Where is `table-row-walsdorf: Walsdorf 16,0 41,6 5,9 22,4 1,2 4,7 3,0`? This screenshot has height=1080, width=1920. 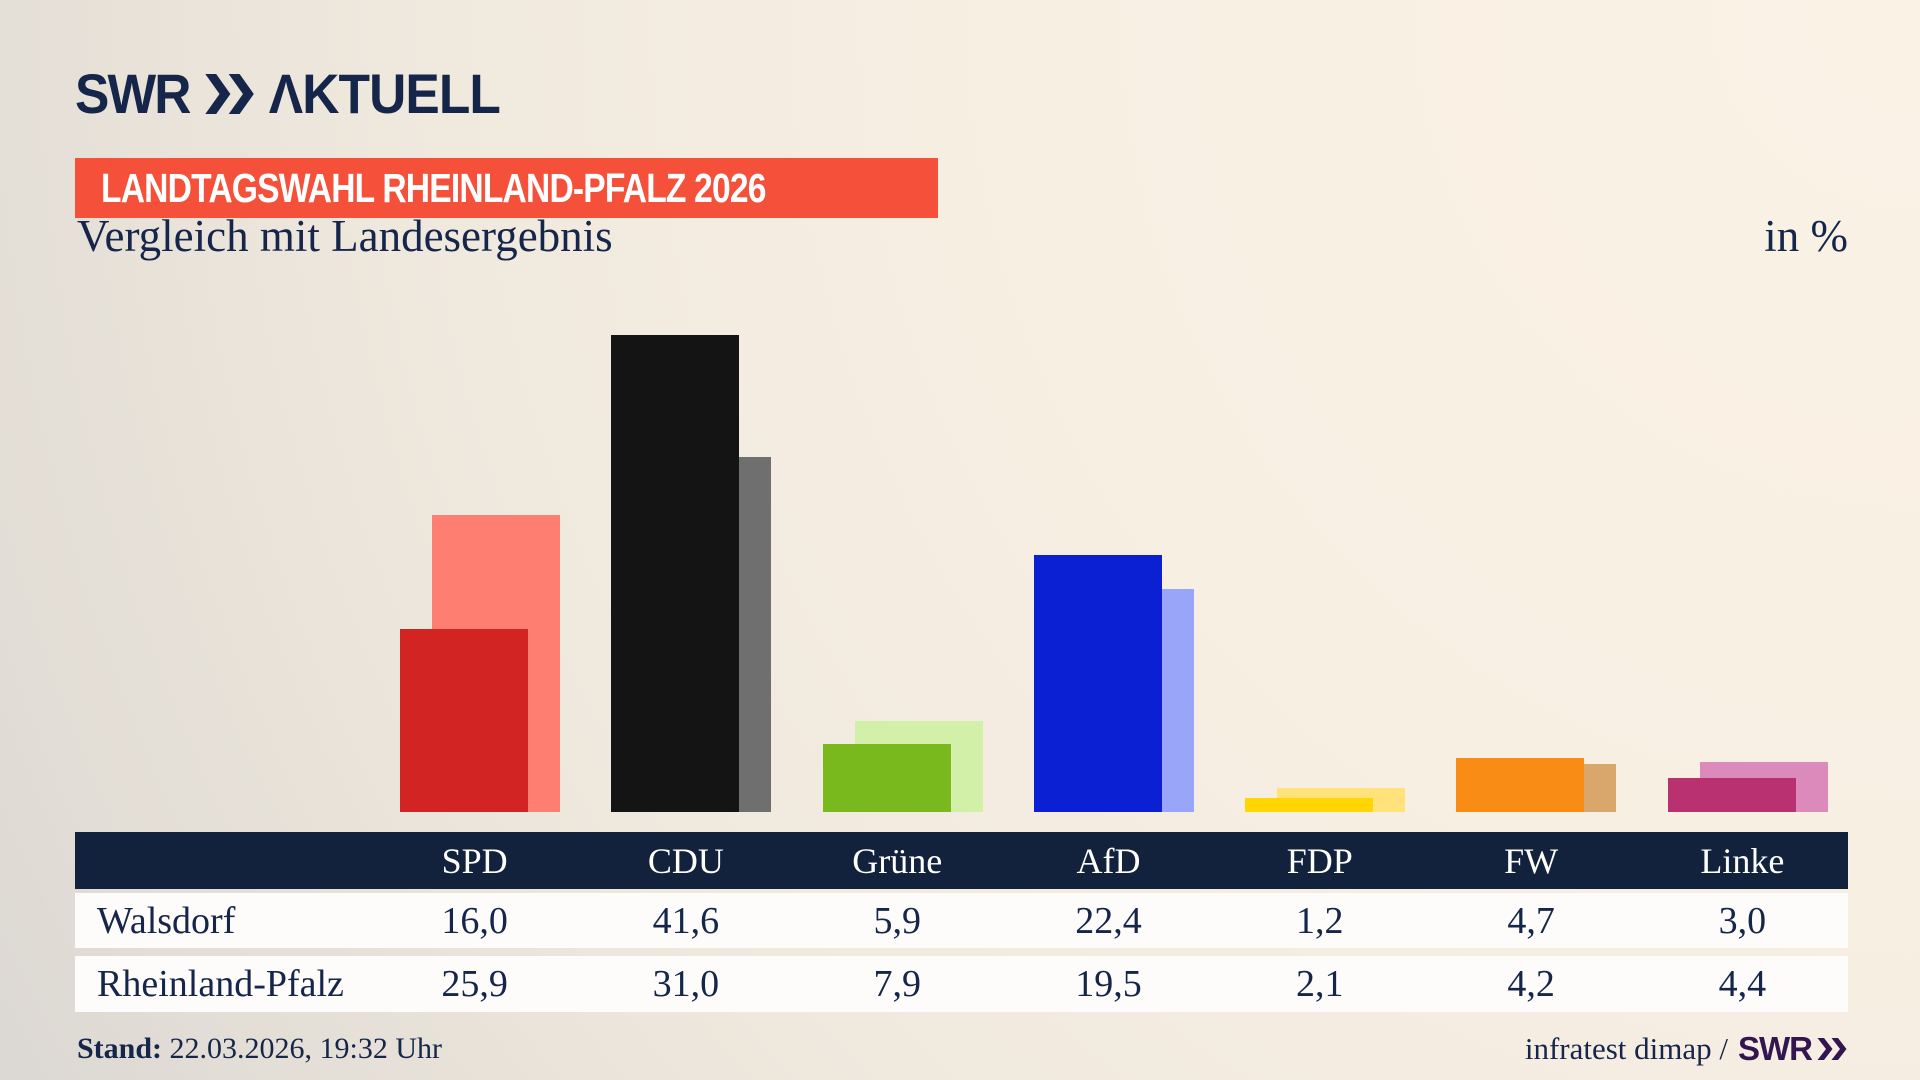
table-row-walsdorf: Walsdorf 16,0 41,6 5,9 22,4 1,2 4,7 3,0 is located at coordinates (961, 920).